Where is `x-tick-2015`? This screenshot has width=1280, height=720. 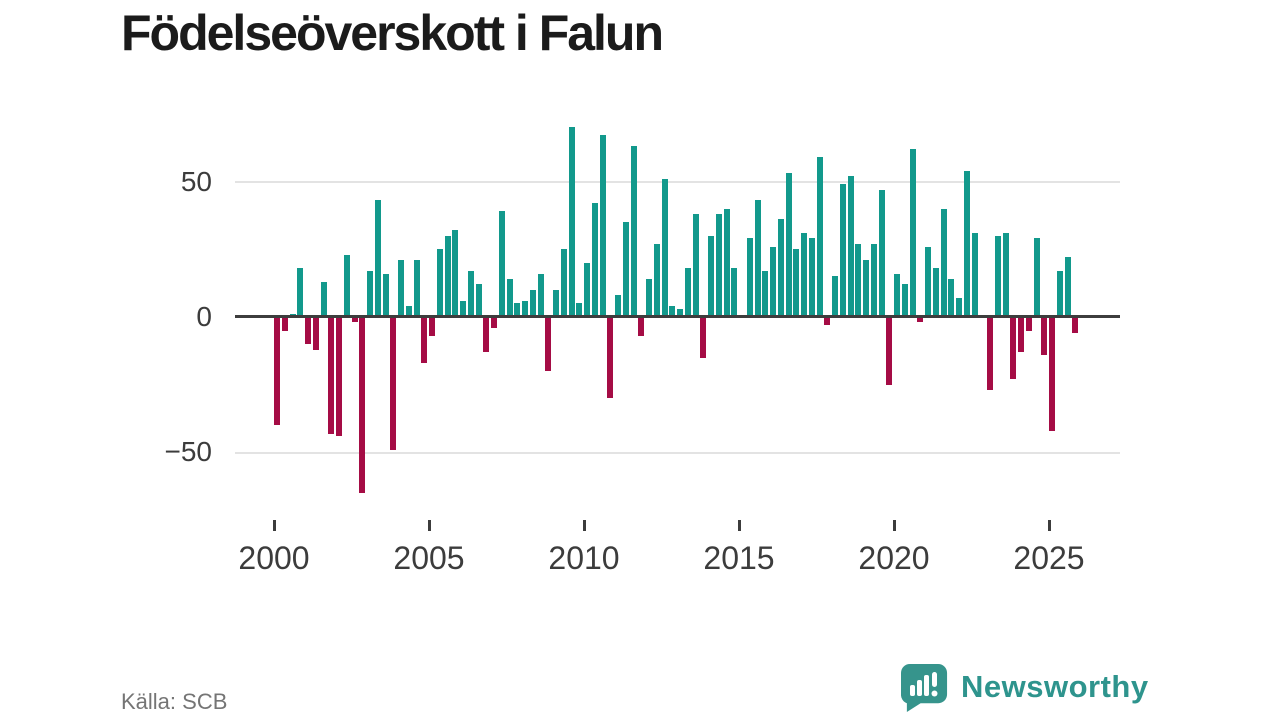
x-tick-2015 is located at coordinates (739, 525).